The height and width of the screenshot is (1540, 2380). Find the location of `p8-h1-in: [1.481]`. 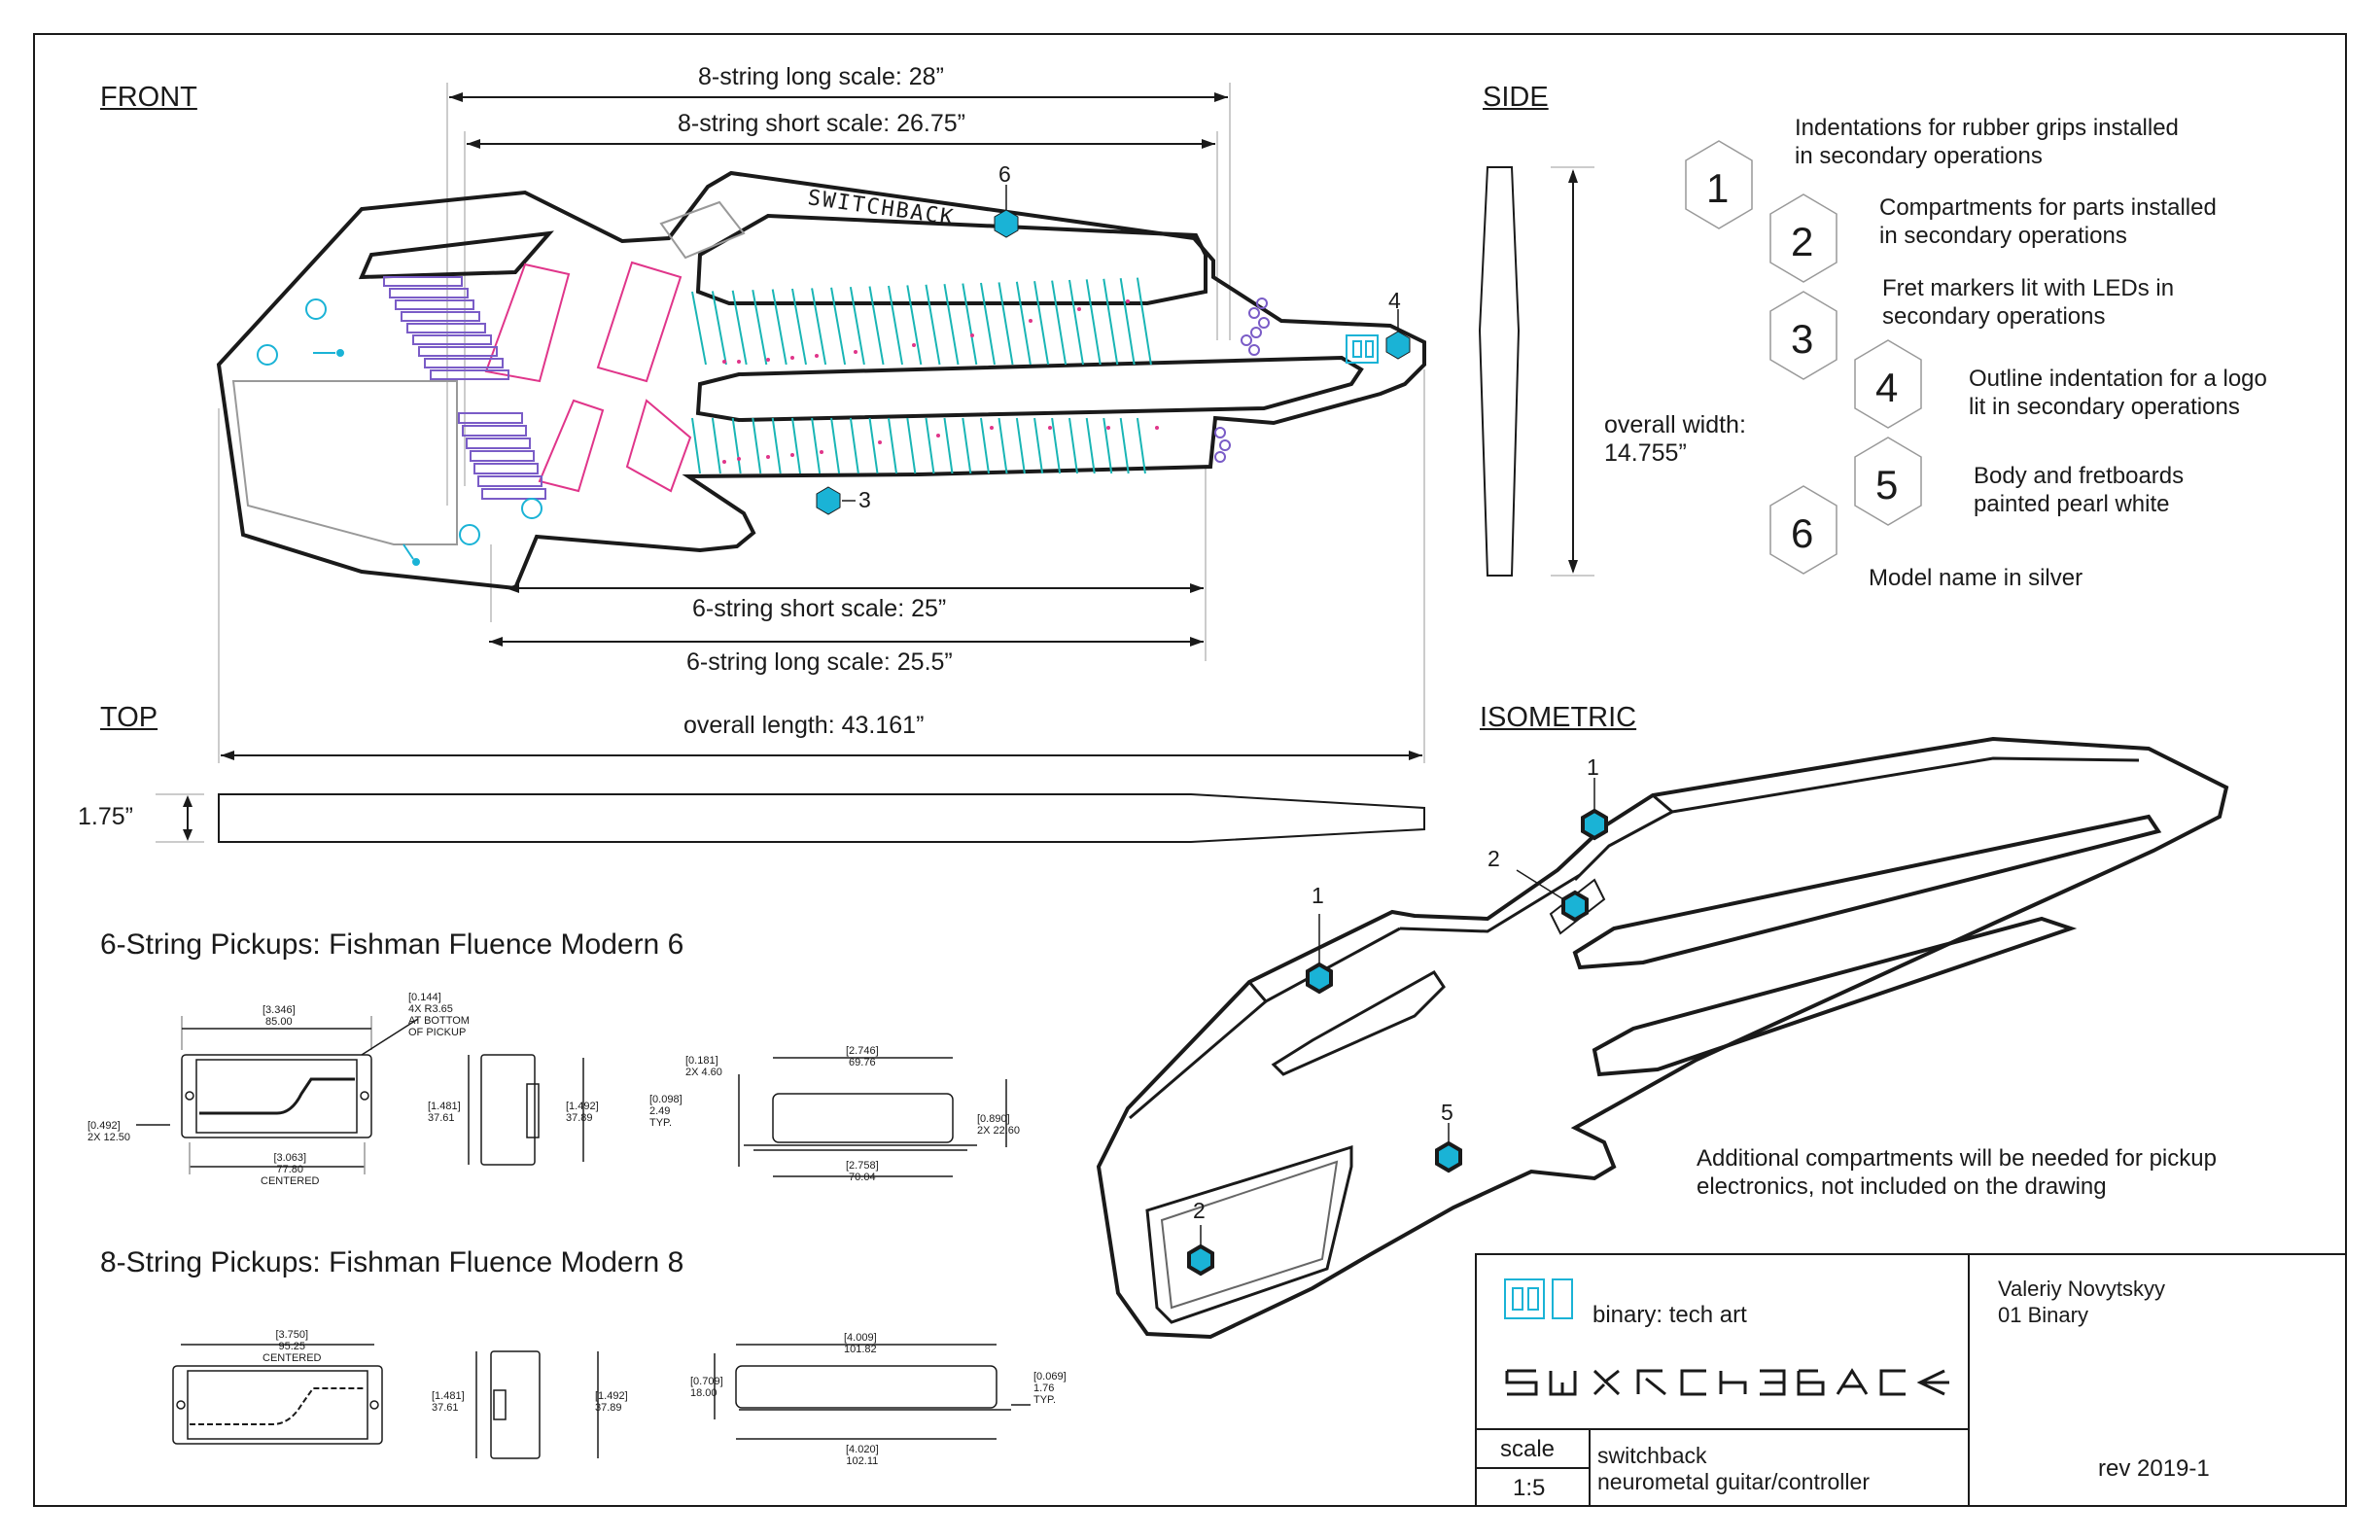

p8-h1-in: [1.481] is located at coordinates (448, 1396).